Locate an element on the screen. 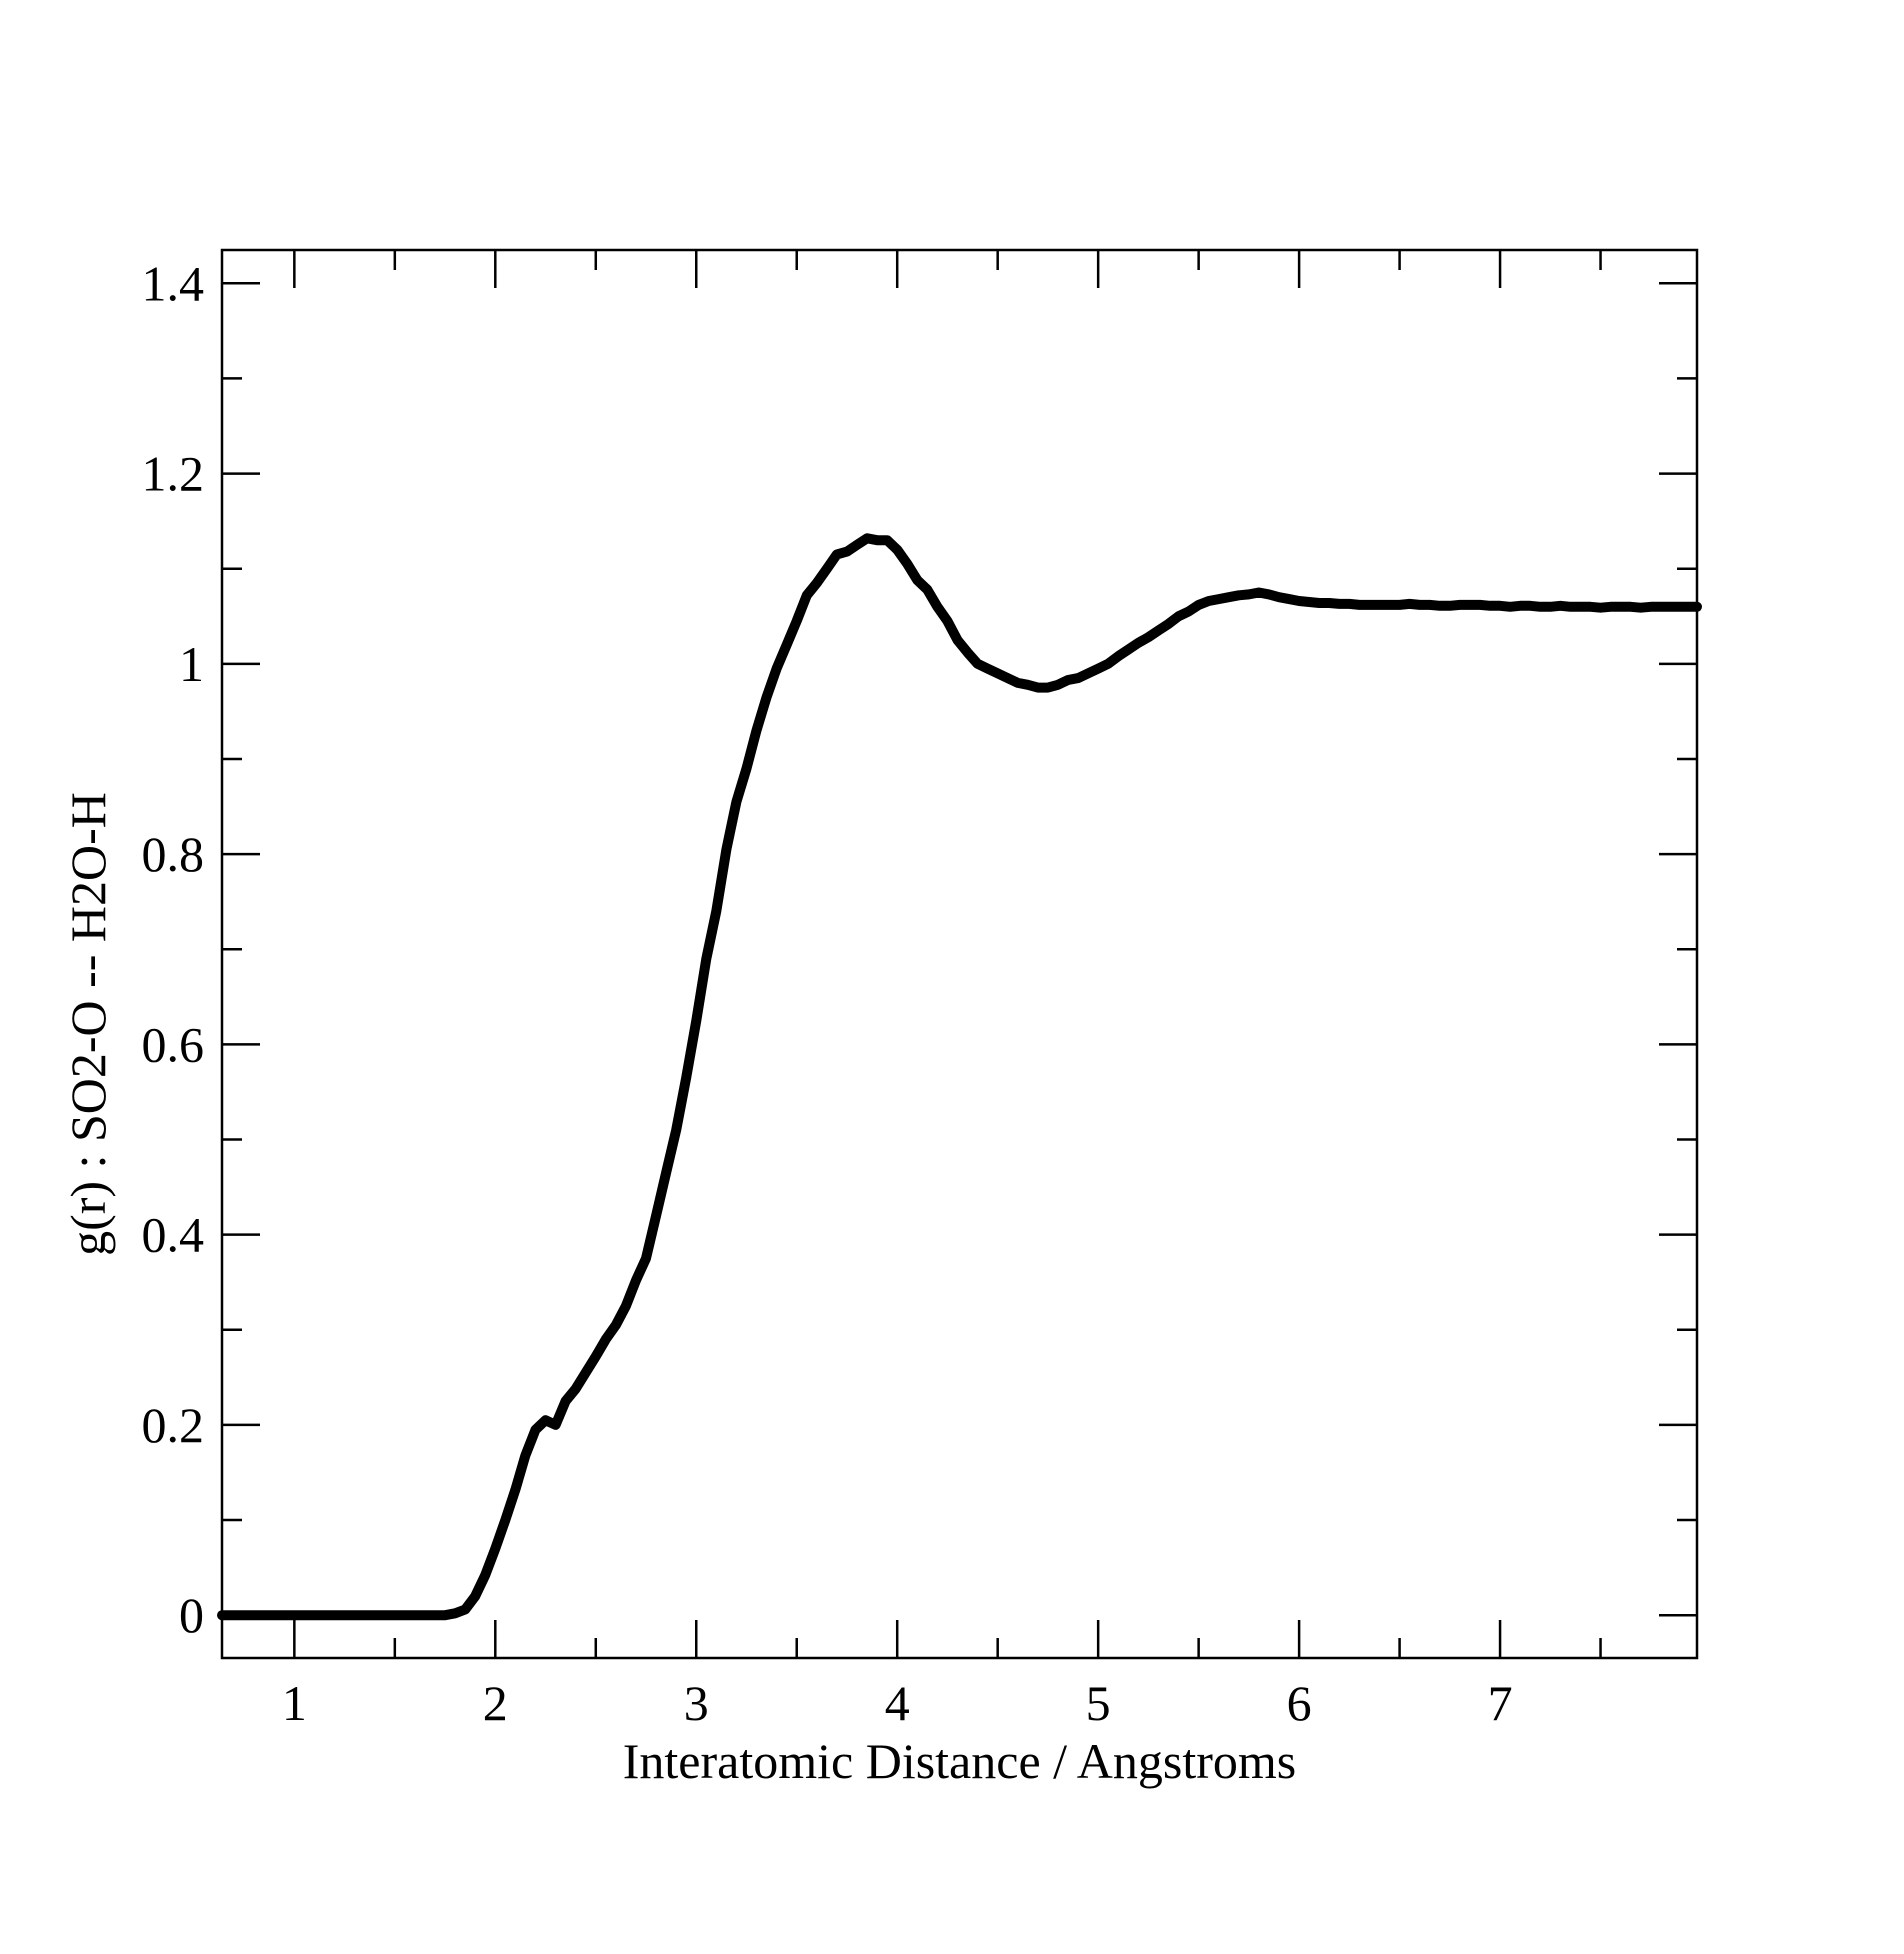  x-tick-label: 5 is located at coordinates (1098, 1703).